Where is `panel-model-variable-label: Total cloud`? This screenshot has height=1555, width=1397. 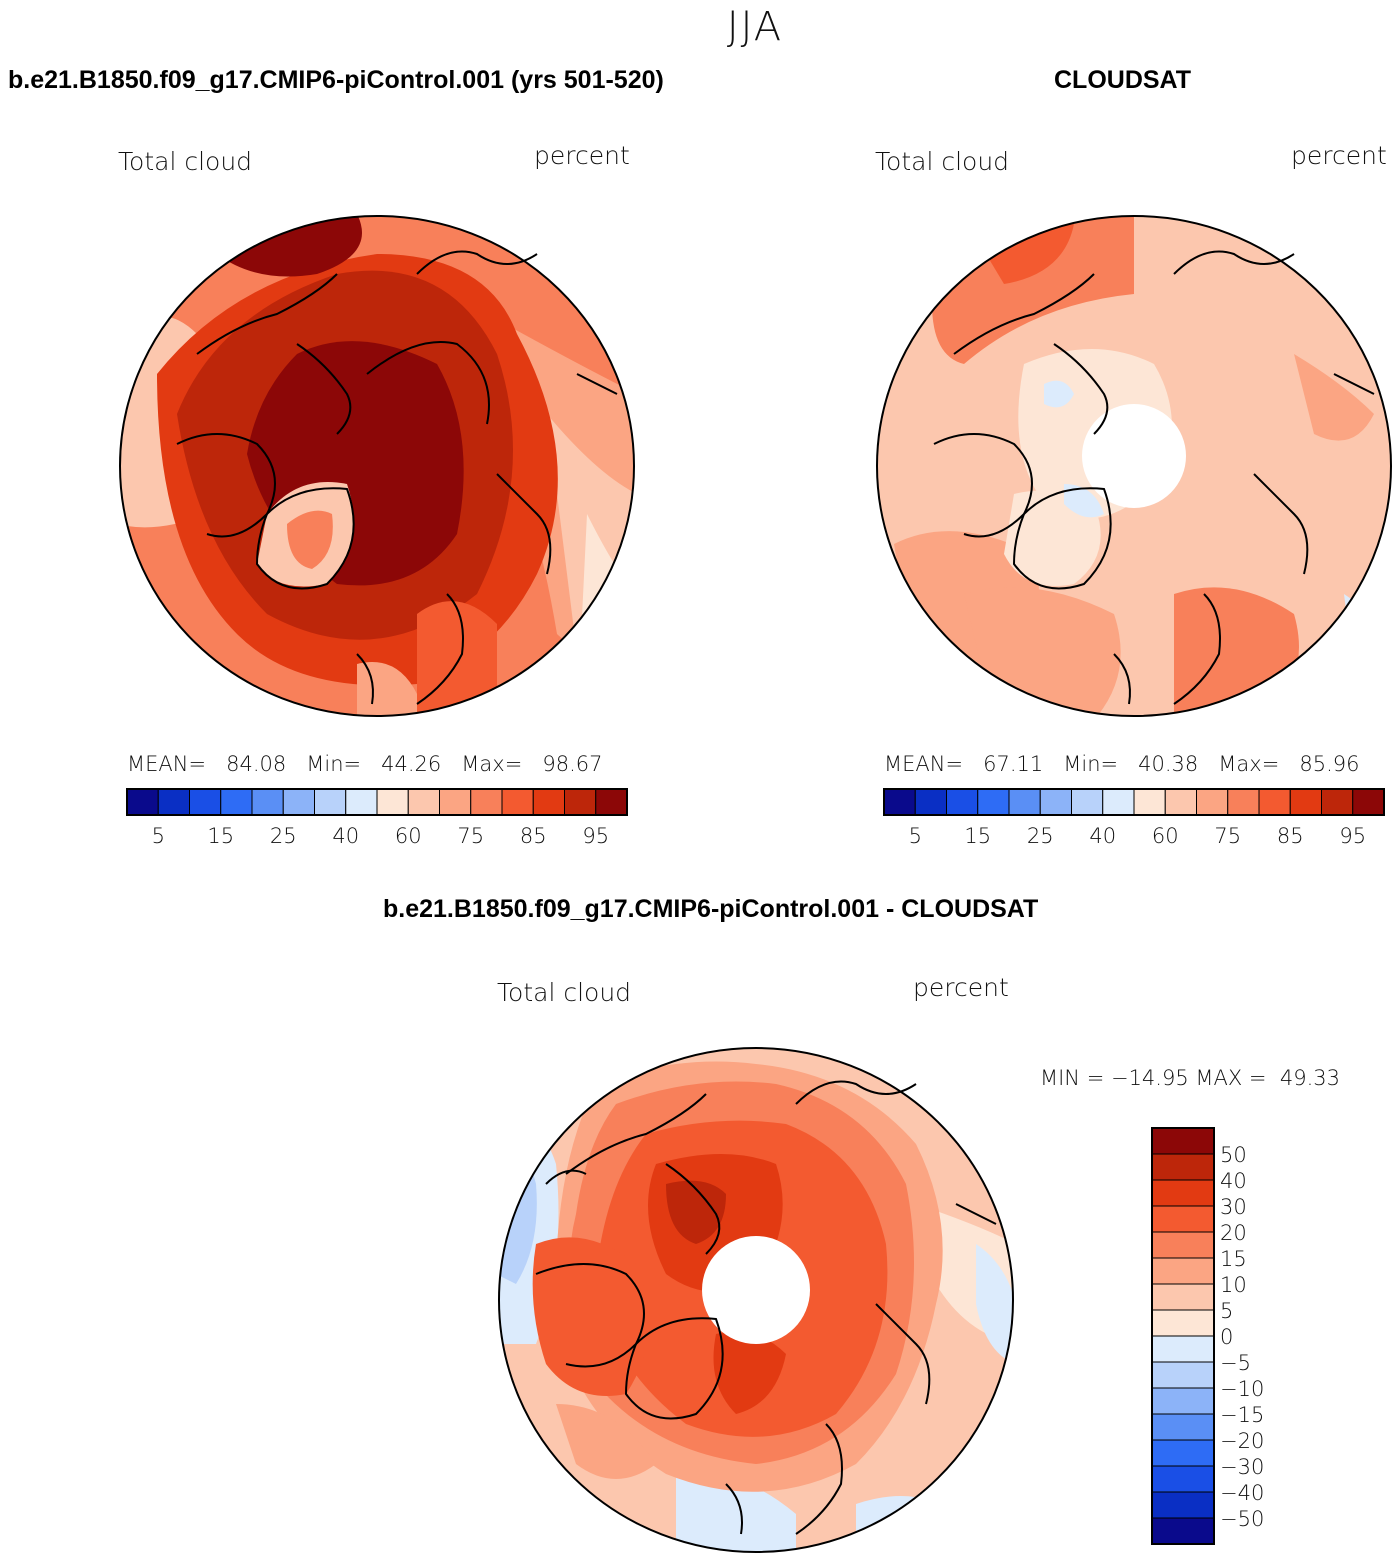 panel-model-variable-label: Total cloud is located at coordinates (185, 161).